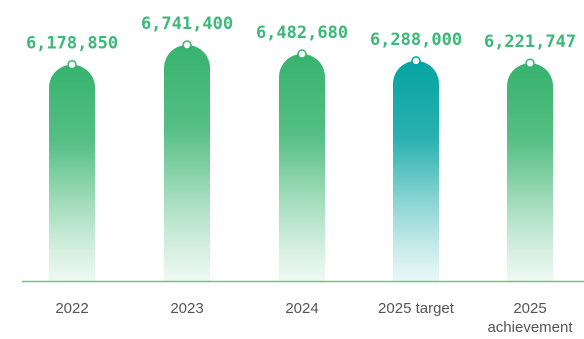 The image size is (584, 339). I want to click on category-label-2: 2024, so click(301, 308).